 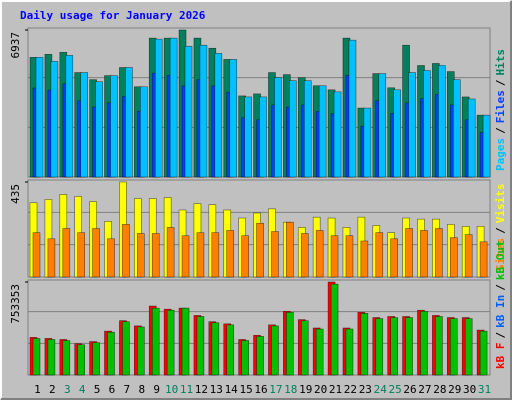 I want to click on x-tick-label: 30, so click(x=469, y=389).